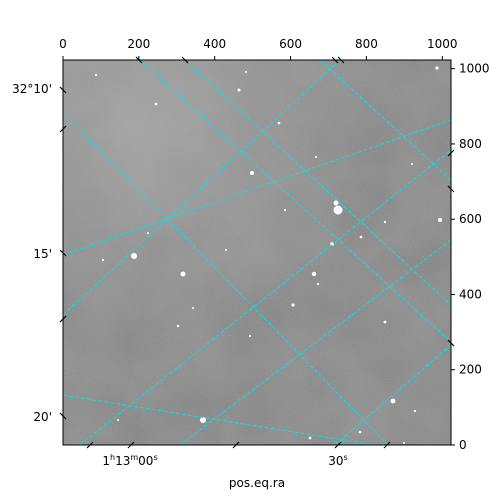 Image resolution: width=500 pixels, height=500 pixels. Describe the element at coordinates (470, 257) in the screenshot. I see `right-pixel-axis: 0 200 400 600 800 1000` at that location.